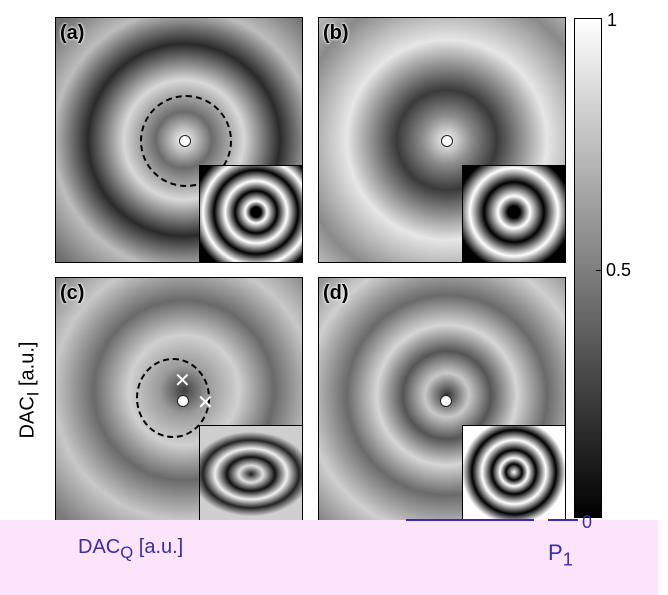  I want to click on colorbar-label-sub: 1, so click(567, 559).